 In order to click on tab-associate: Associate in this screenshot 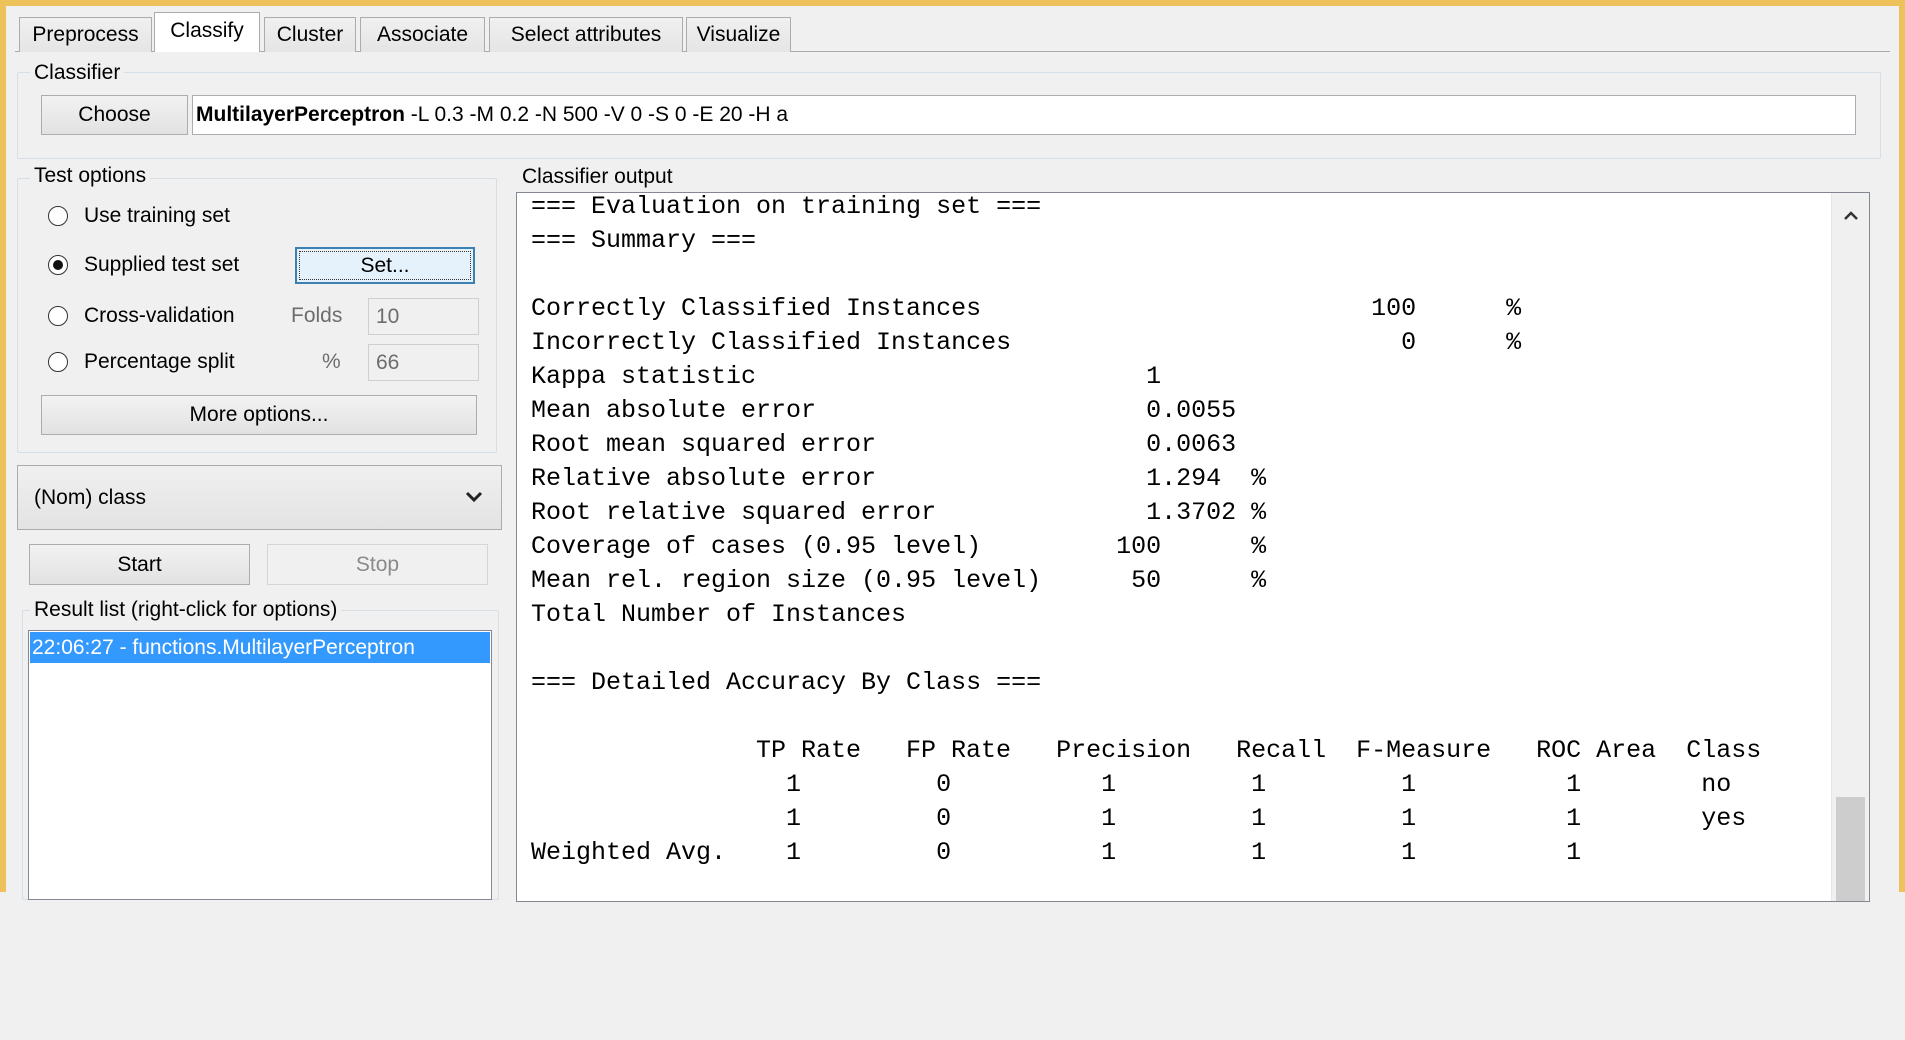, I will do `click(422, 34)`.